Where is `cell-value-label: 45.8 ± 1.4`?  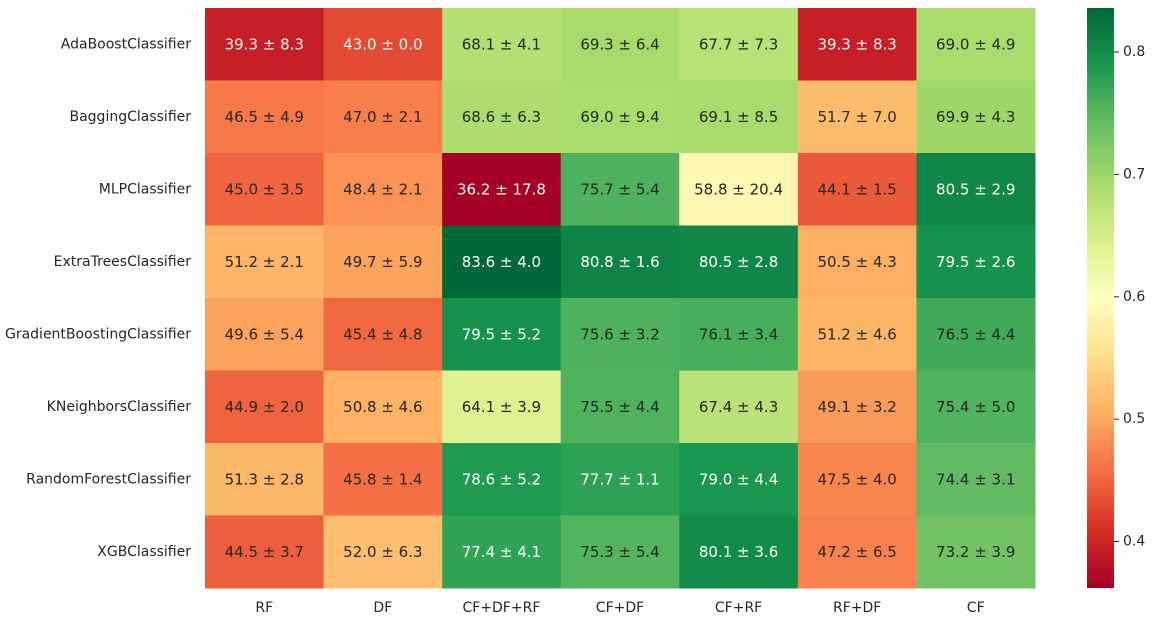
cell-value-label: 45.8 ± 1.4 is located at coordinates (382, 479).